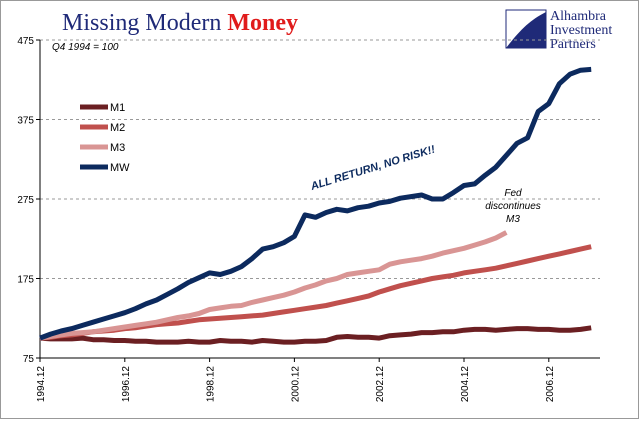  I want to click on series-line, so click(315, 335).